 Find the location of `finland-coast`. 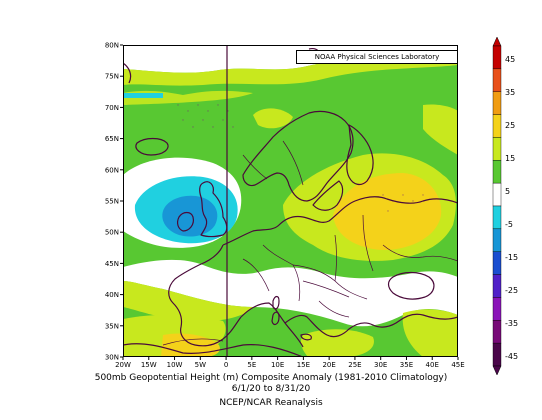

finland-coast is located at coordinates (360, 155).